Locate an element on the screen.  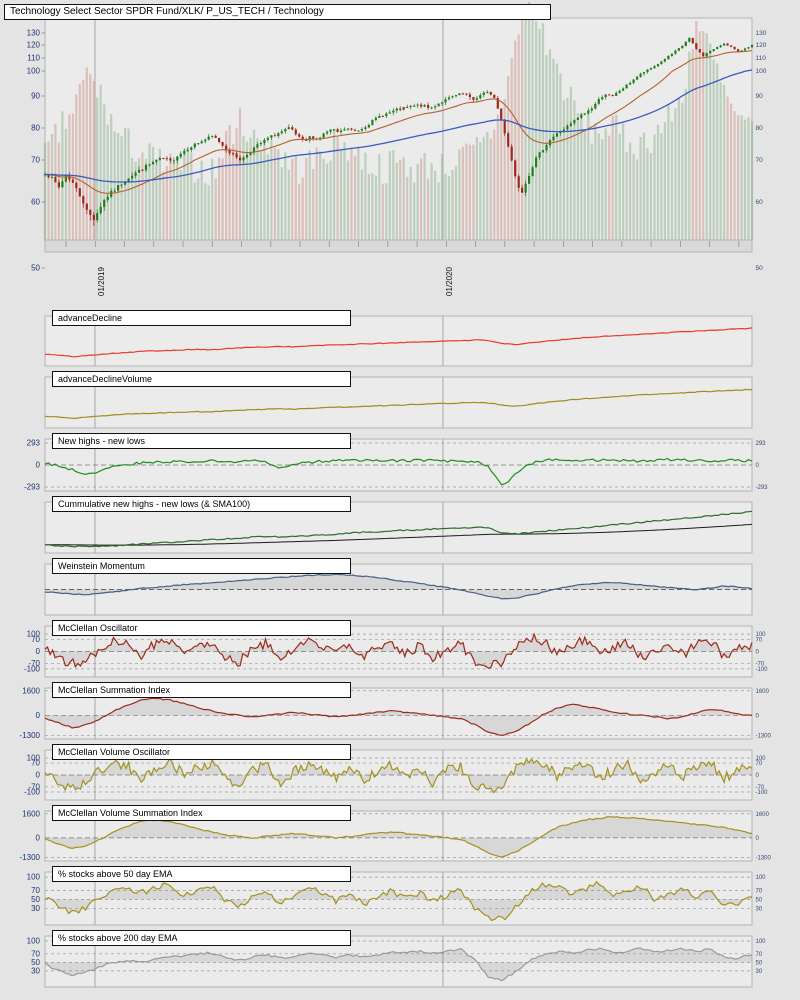
panel-title-box: McClellan Oscillator is located at coordinates (201, 628).